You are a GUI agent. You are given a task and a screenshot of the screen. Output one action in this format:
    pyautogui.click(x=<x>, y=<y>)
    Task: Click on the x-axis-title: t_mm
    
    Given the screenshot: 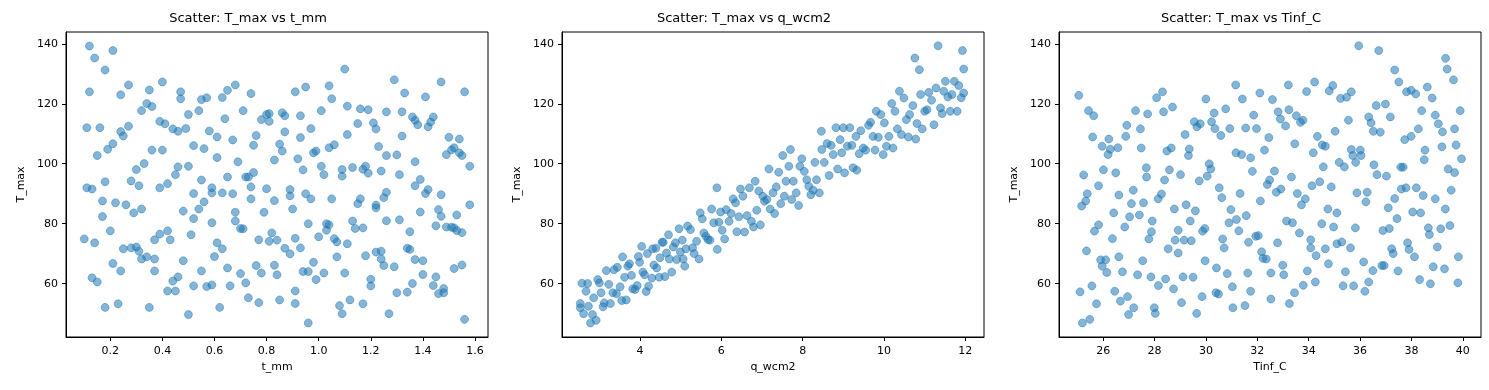 What is the action you would take?
    pyautogui.click(x=277, y=366)
    